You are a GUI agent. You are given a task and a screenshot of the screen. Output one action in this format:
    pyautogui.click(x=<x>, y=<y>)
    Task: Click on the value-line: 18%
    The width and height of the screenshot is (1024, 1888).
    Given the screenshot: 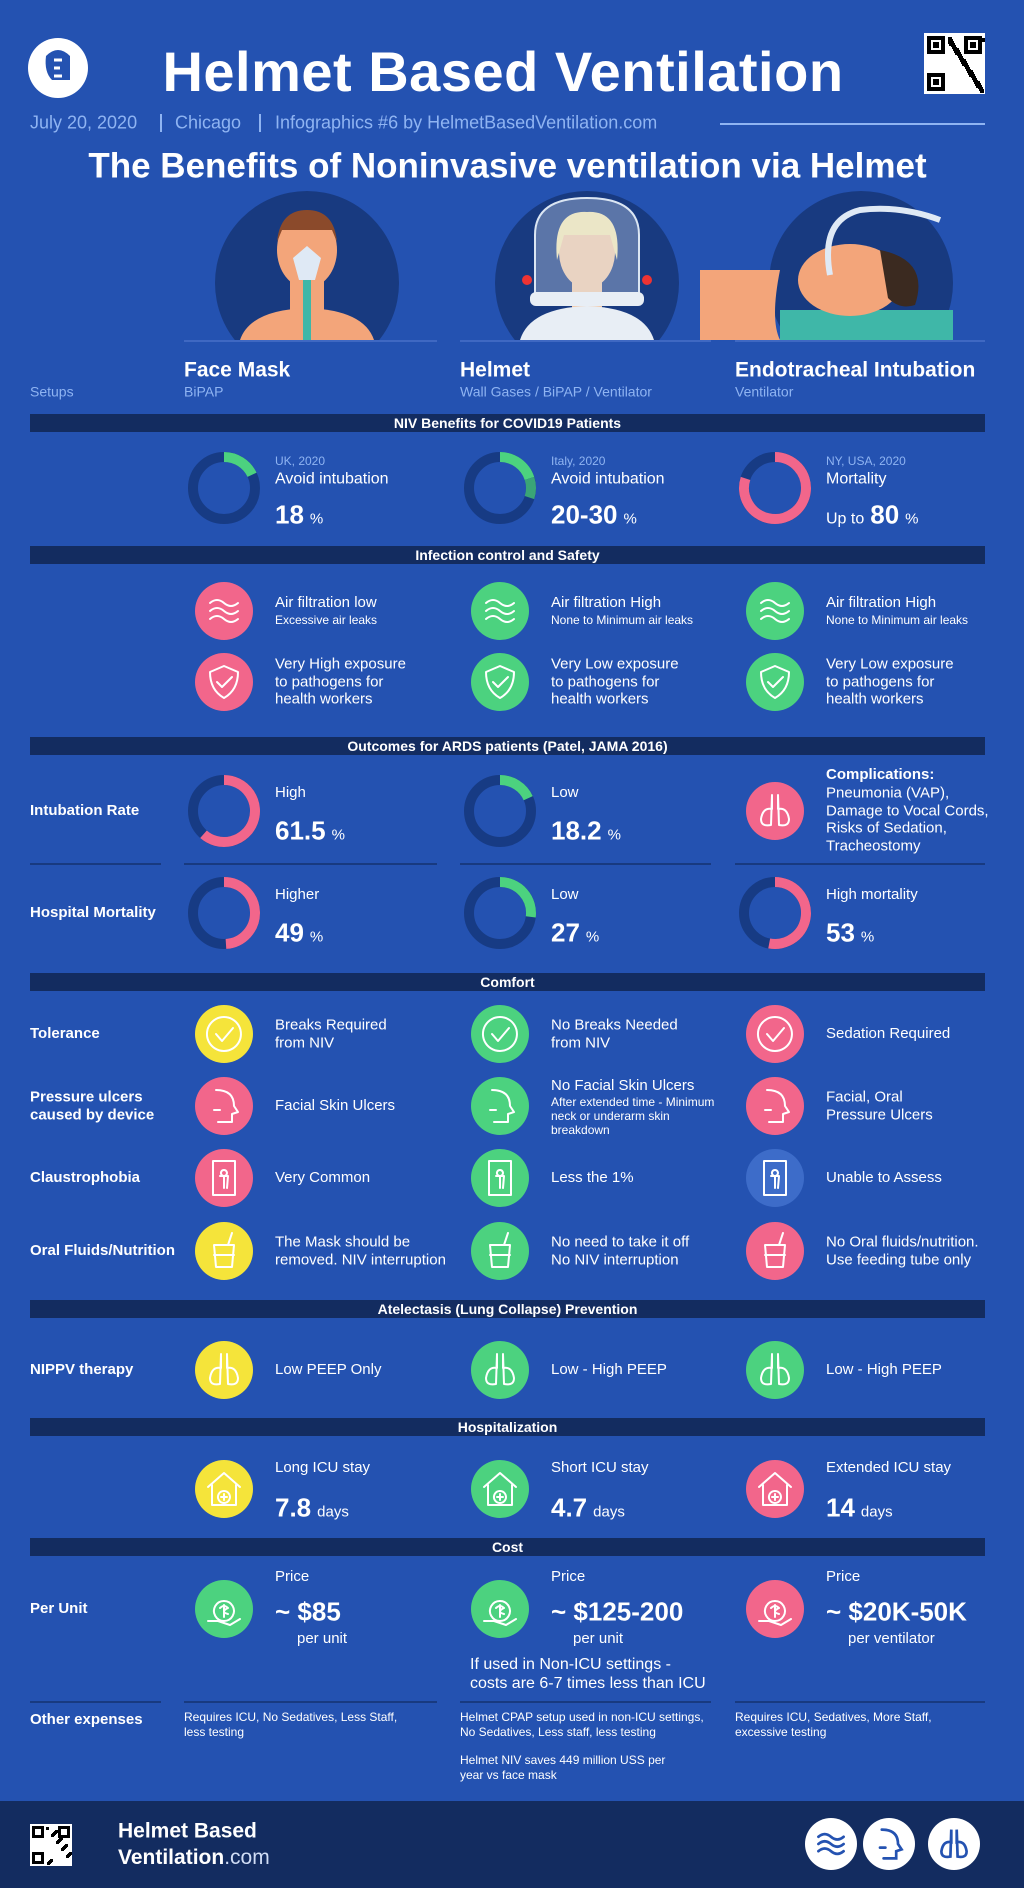 What is the action you would take?
    pyautogui.click(x=302, y=515)
    